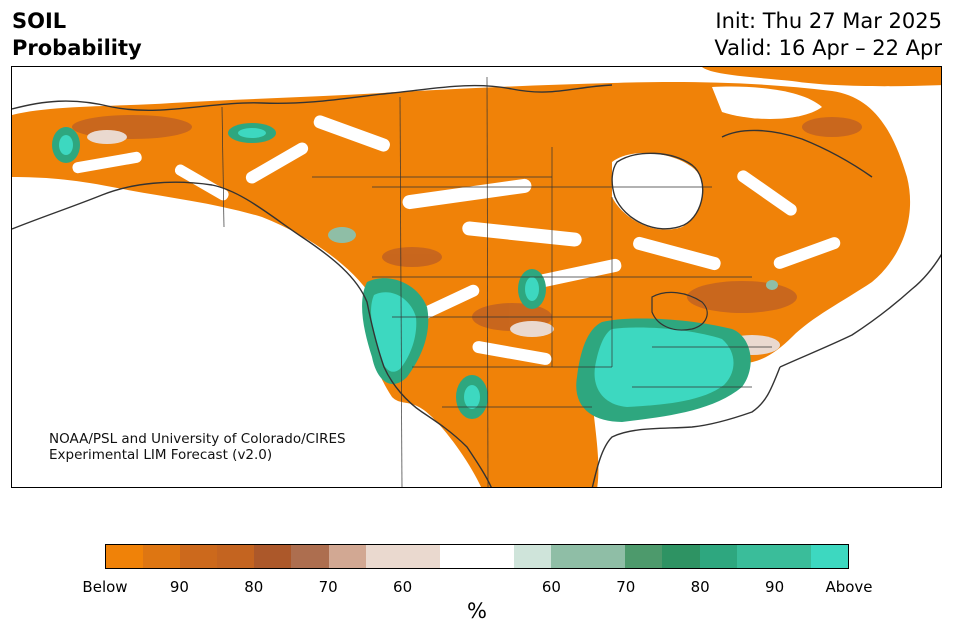  Describe the element at coordinates (77, 35) in the screenshot. I see `map-title: SOIL Probability` at that location.